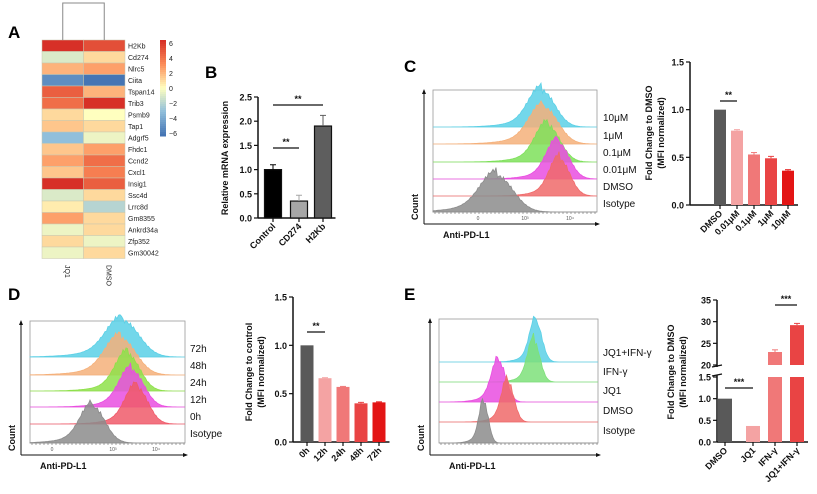 Image resolution: width=817 pixels, height=494 pixels. Describe the element at coordinates (195, 417) in the screenshot. I see `sample-label: 0h` at that location.